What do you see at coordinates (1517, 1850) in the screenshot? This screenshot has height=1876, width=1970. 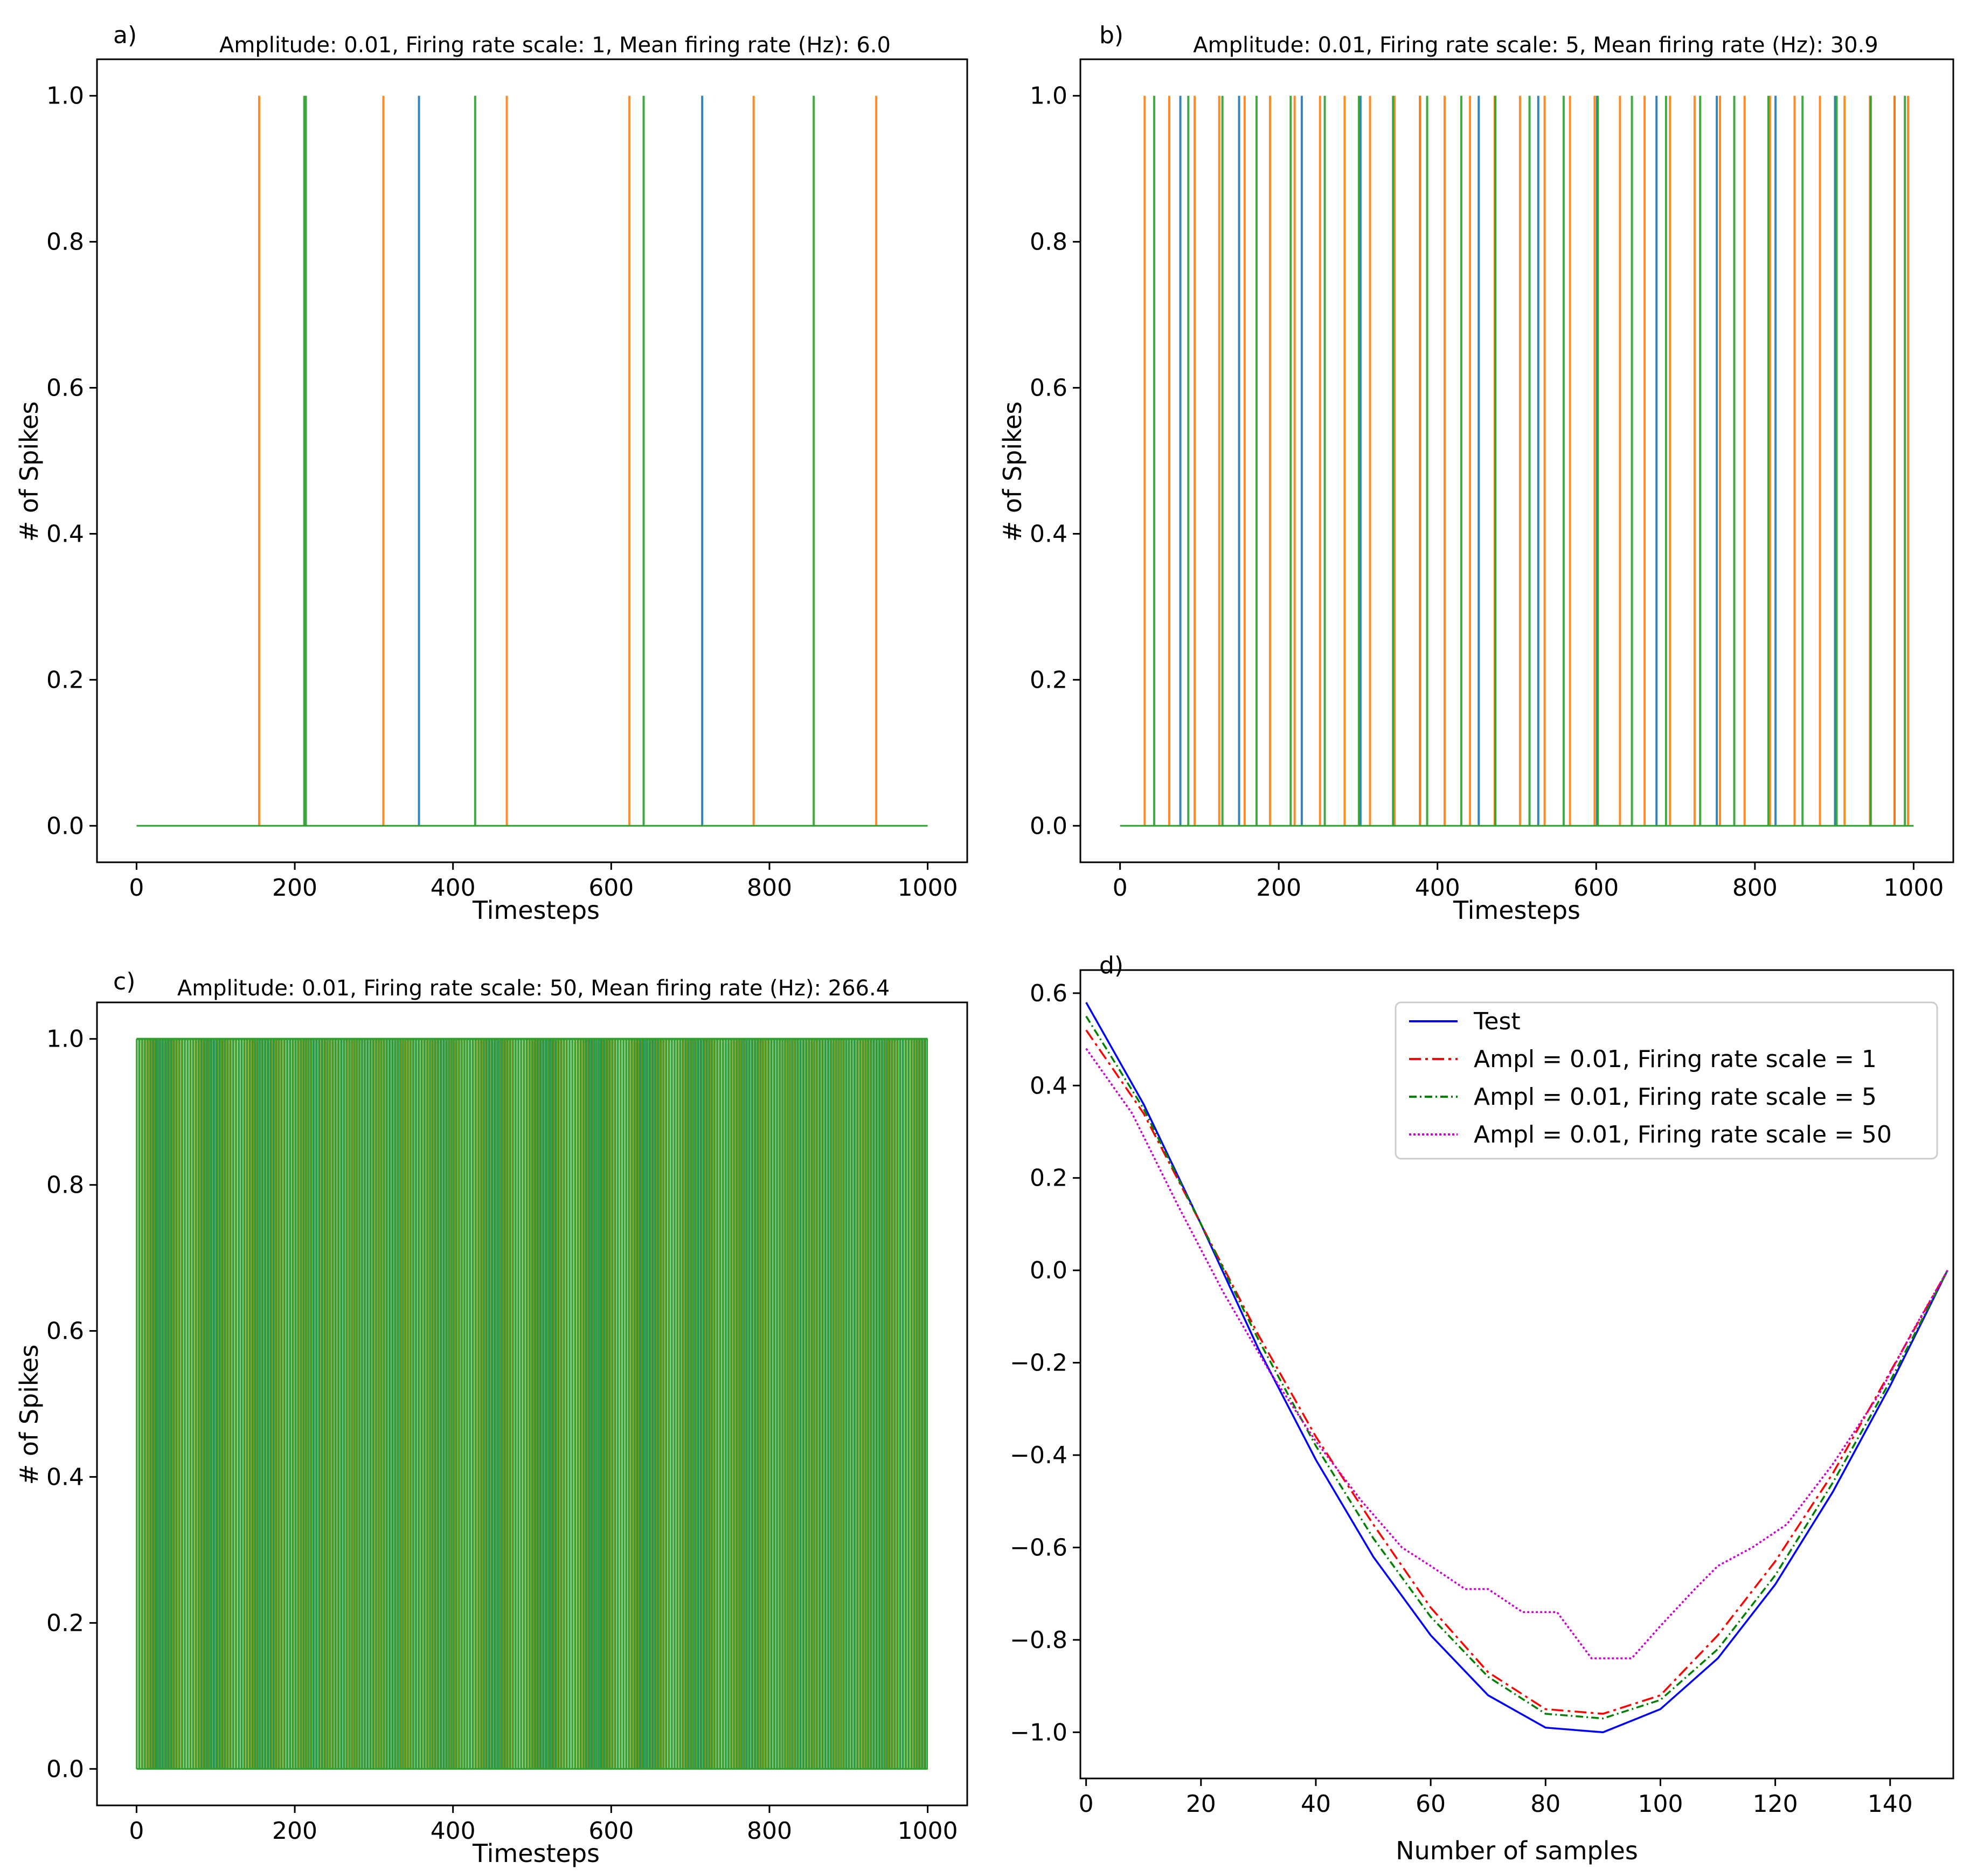 I see `panel-d-xlabel: Number of samples` at bounding box center [1517, 1850].